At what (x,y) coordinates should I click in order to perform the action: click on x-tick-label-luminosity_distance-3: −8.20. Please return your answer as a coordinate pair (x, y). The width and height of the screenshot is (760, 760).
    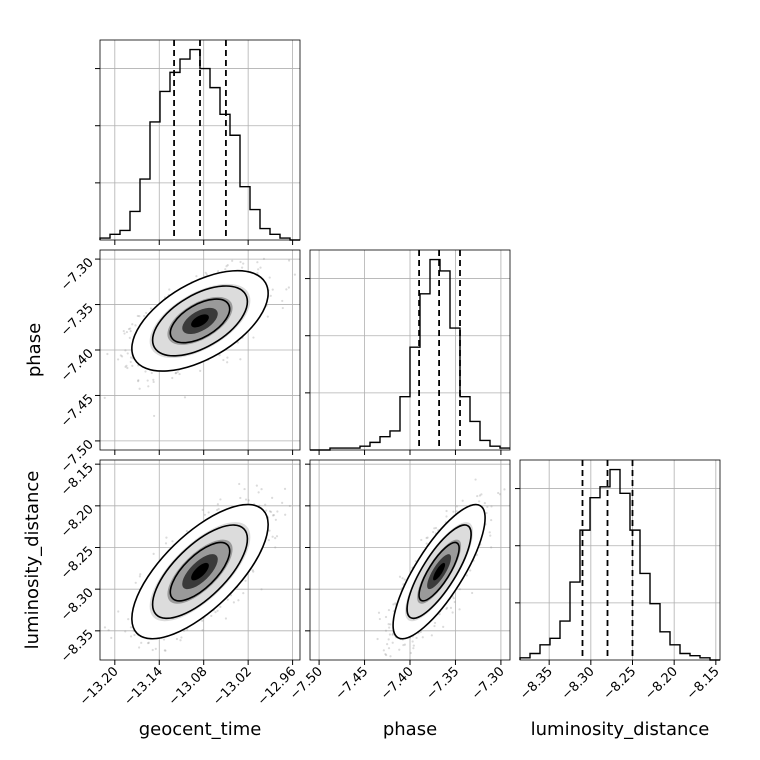
    Looking at the image, I should click on (661, 683).